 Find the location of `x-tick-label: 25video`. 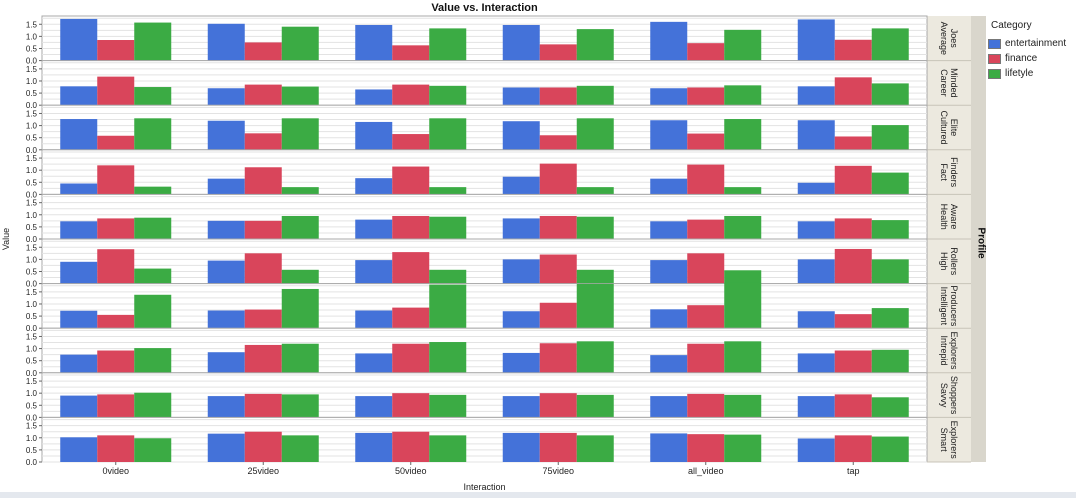

x-tick-label: 25video is located at coordinates (263, 471).